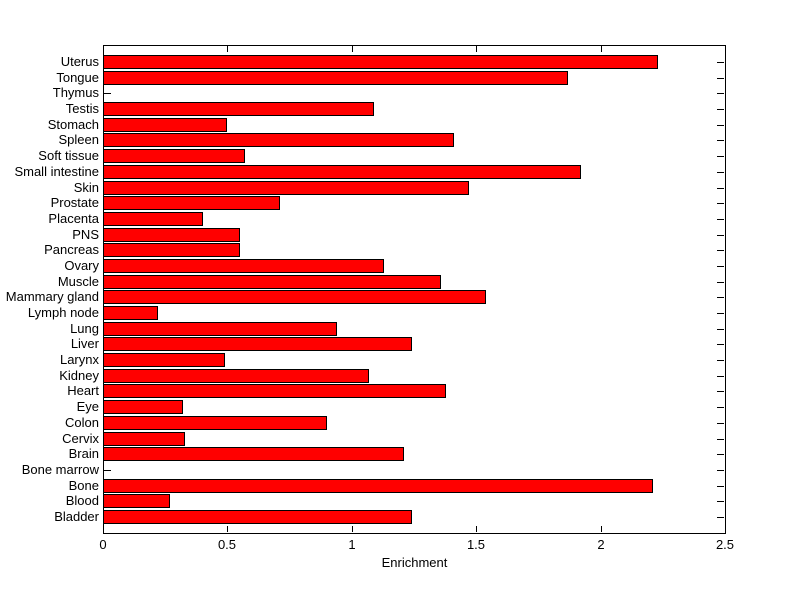 This screenshot has width=800, height=599. Describe the element at coordinates (720, 125) in the screenshot. I see `right-tick-stomach` at that location.